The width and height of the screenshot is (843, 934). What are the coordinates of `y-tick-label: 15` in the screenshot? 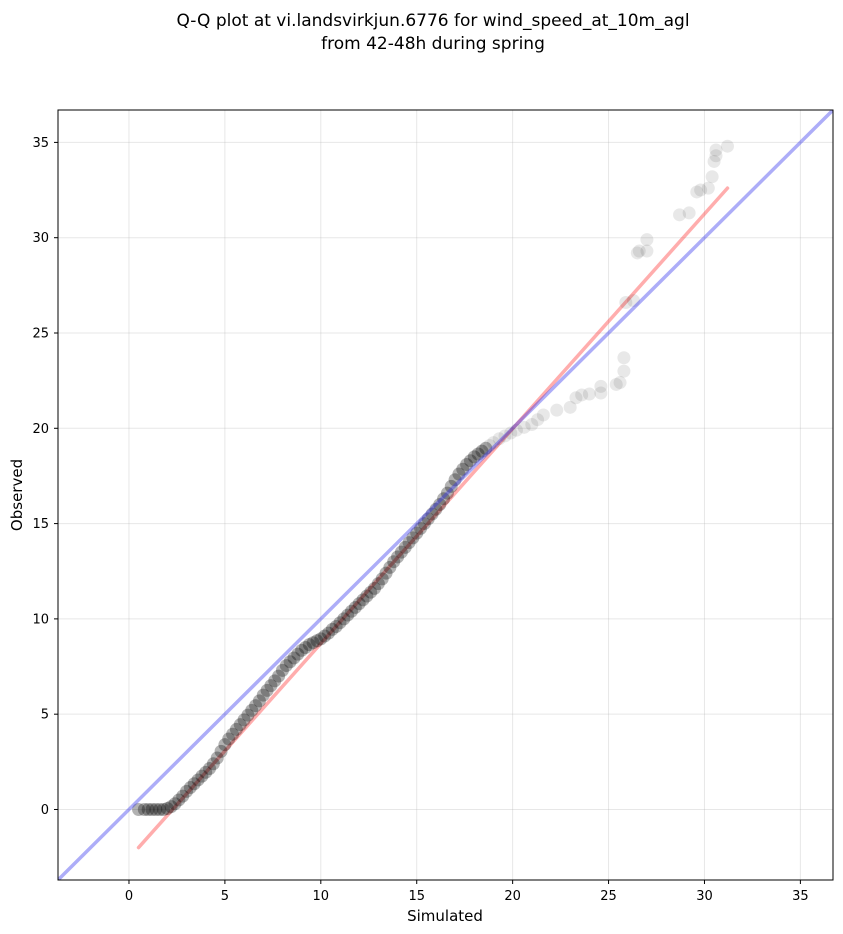 It's located at (40, 524).